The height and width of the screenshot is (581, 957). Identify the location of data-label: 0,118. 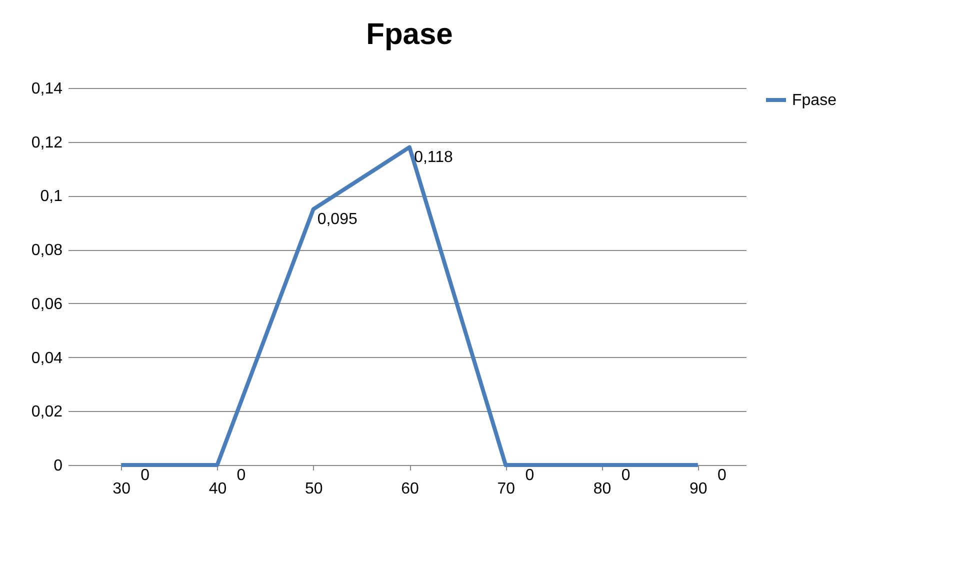
(434, 157).